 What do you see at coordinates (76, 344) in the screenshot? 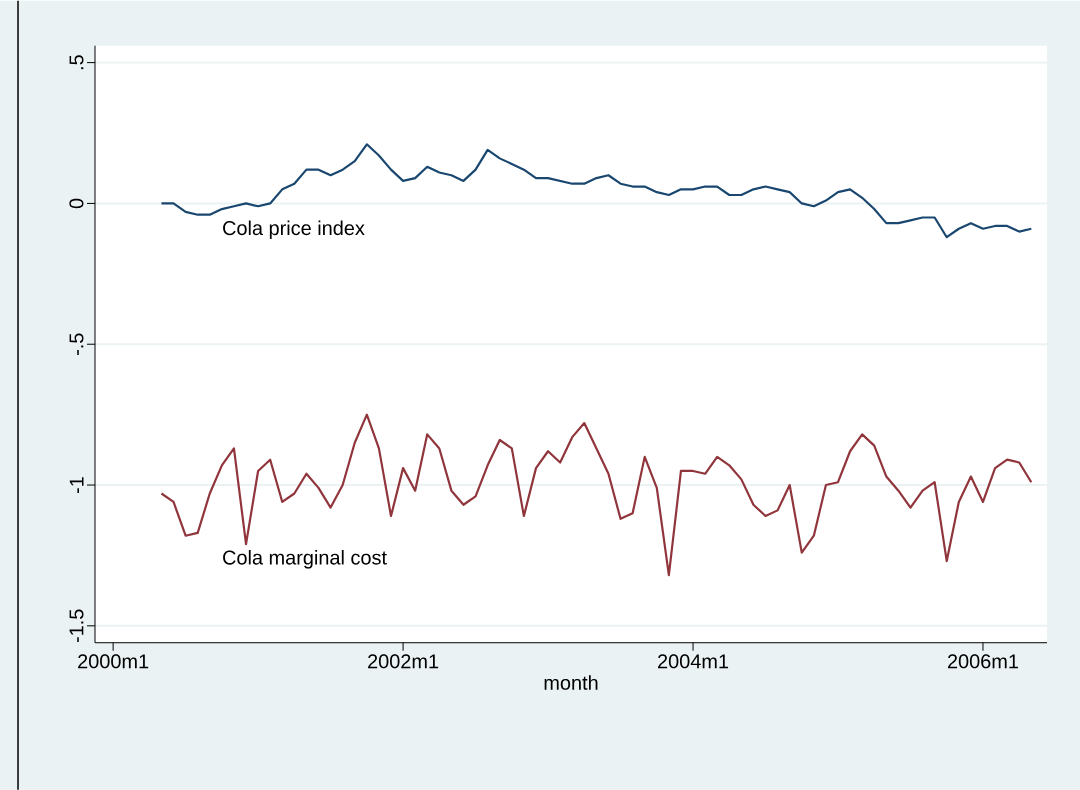
I see `y-tick-label: -.5` at bounding box center [76, 344].